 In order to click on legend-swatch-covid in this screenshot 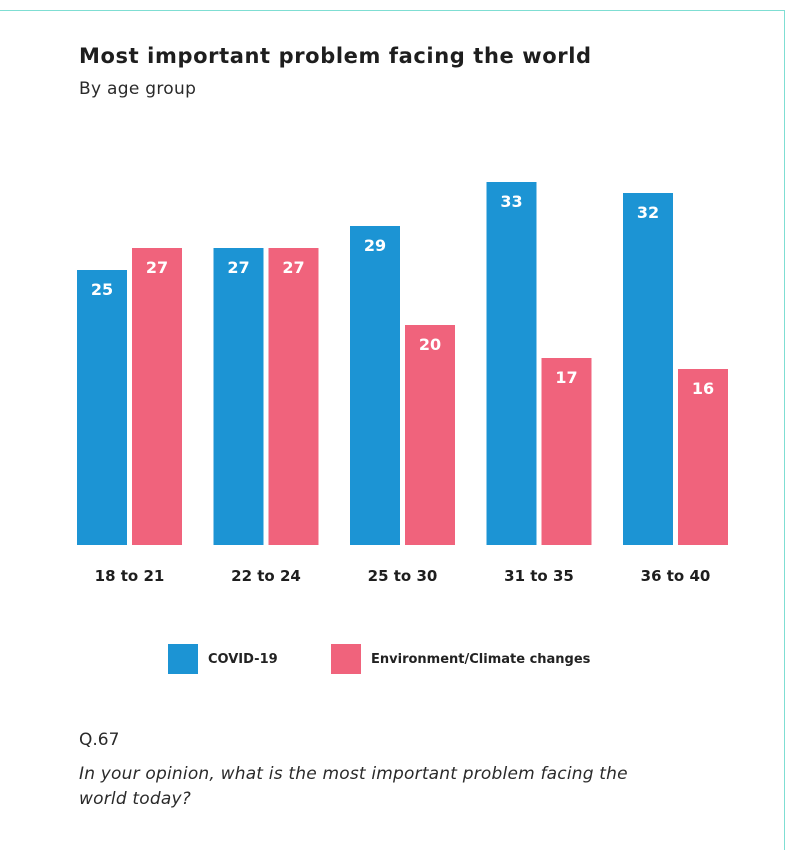, I will do `click(183, 659)`.